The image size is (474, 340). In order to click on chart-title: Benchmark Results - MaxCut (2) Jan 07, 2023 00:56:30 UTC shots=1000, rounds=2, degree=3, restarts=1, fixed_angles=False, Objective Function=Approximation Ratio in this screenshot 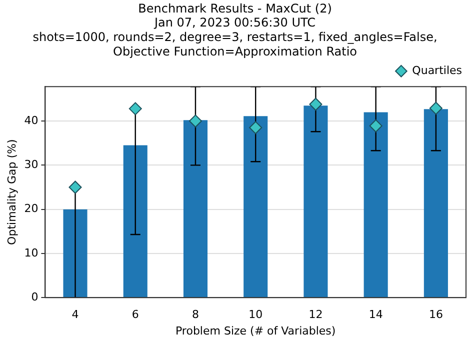, I will do `click(235, 30)`.